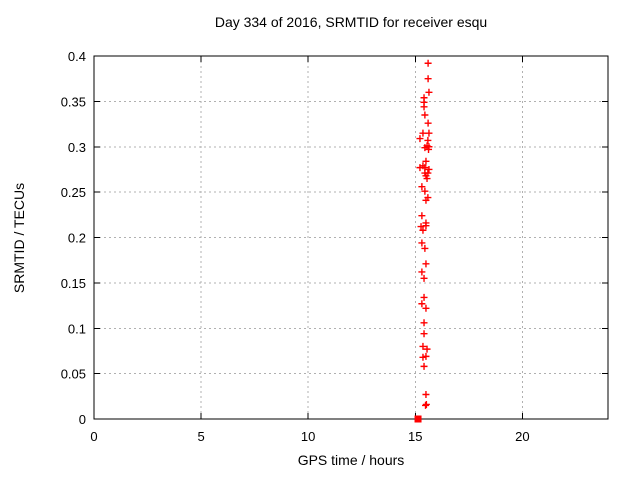 The image size is (640, 480). What do you see at coordinates (77, 238) in the screenshot?
I see `y-tick-label: 0.2` at bounding box center [77, 238].